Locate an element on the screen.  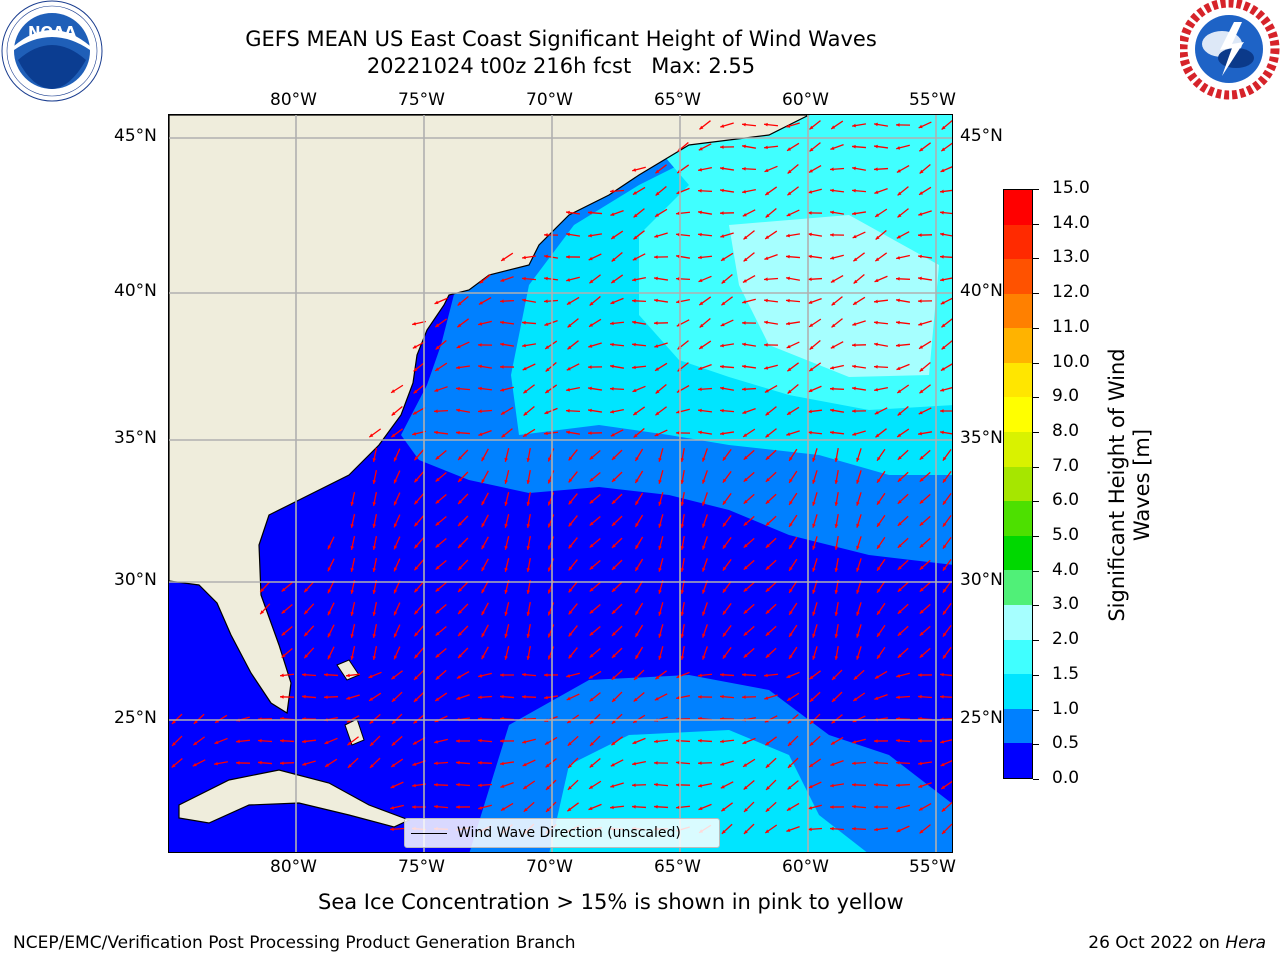
colorbar-tick-label: 5.0 is located at coordinates (1066, 535).